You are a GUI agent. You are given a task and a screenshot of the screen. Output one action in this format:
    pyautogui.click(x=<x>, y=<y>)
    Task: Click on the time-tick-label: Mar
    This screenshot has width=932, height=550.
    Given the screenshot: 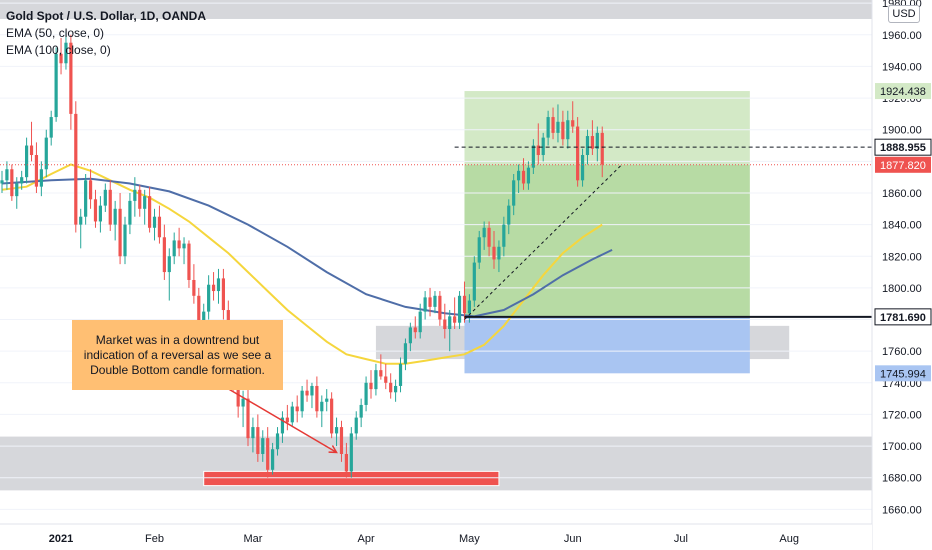 What is the action you would take?
    pyautogui.click(x=252, y=539)
    